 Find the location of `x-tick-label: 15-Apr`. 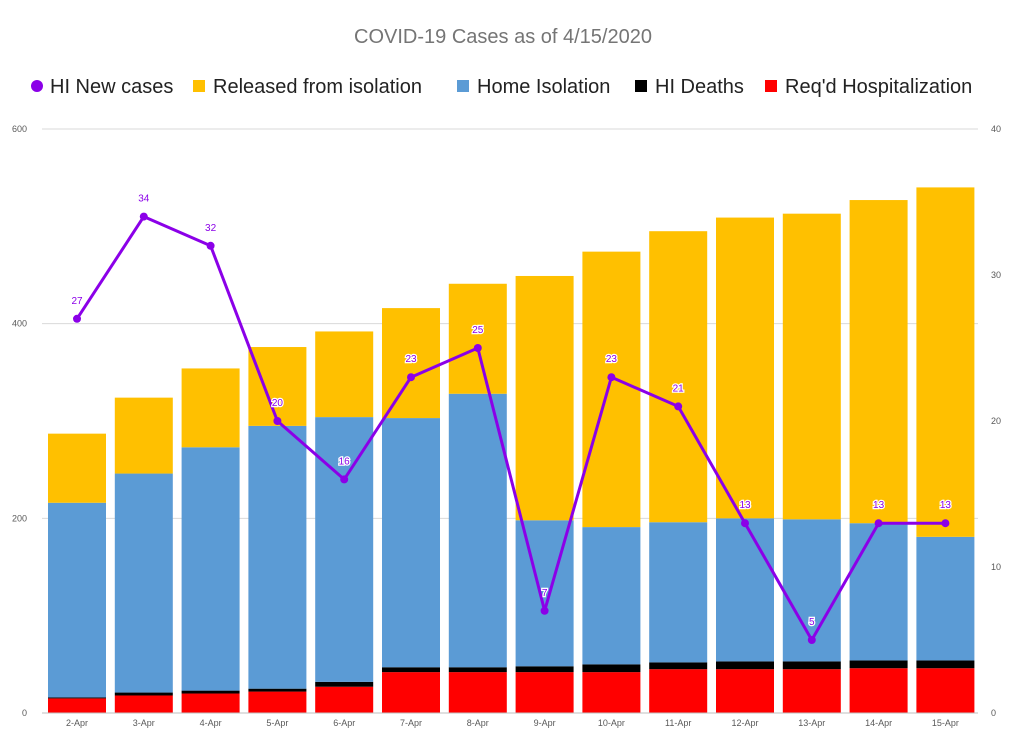

x-tick-label: 15-Apr is located at coordinates (945, 723).